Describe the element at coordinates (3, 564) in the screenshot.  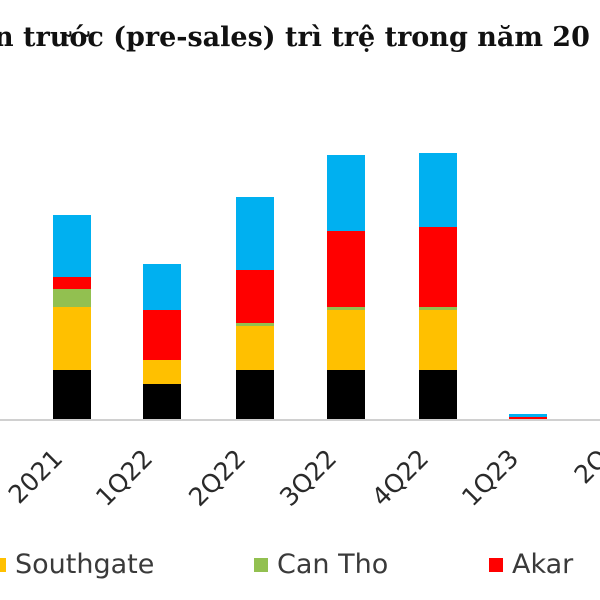
I see `legend-swatch-southgate` at that location.